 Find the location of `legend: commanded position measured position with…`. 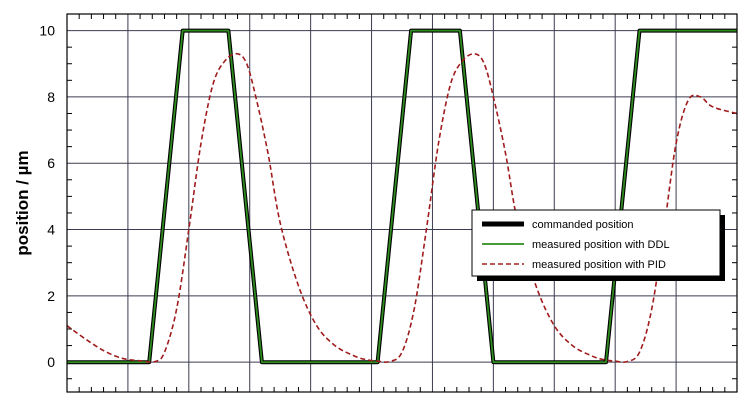

legend: commanded position measured position with… is located at coordinates (598, 245).